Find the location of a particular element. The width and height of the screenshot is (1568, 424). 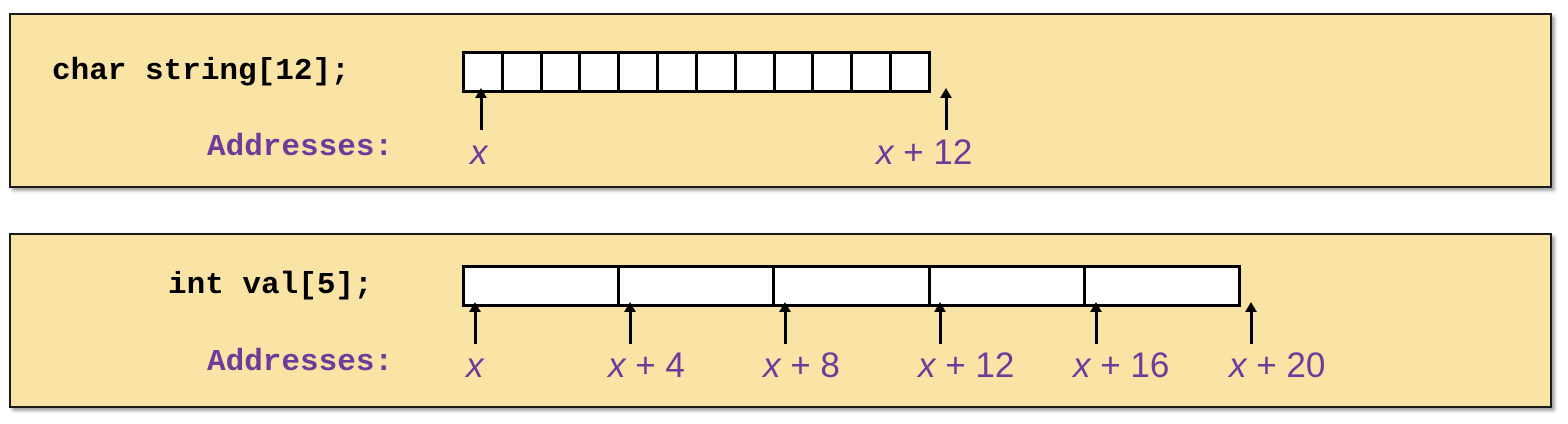

int-address-x-plus-12: x + 12 is located at coordinates (966, 365).